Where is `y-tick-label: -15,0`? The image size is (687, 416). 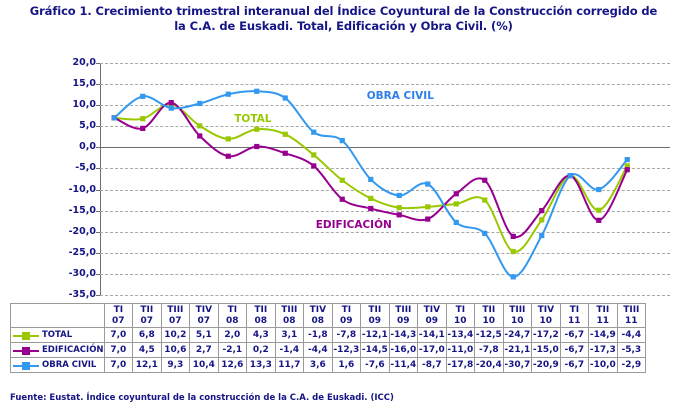
y-tick-label: -15,0 is located at coordinates (82, 210).